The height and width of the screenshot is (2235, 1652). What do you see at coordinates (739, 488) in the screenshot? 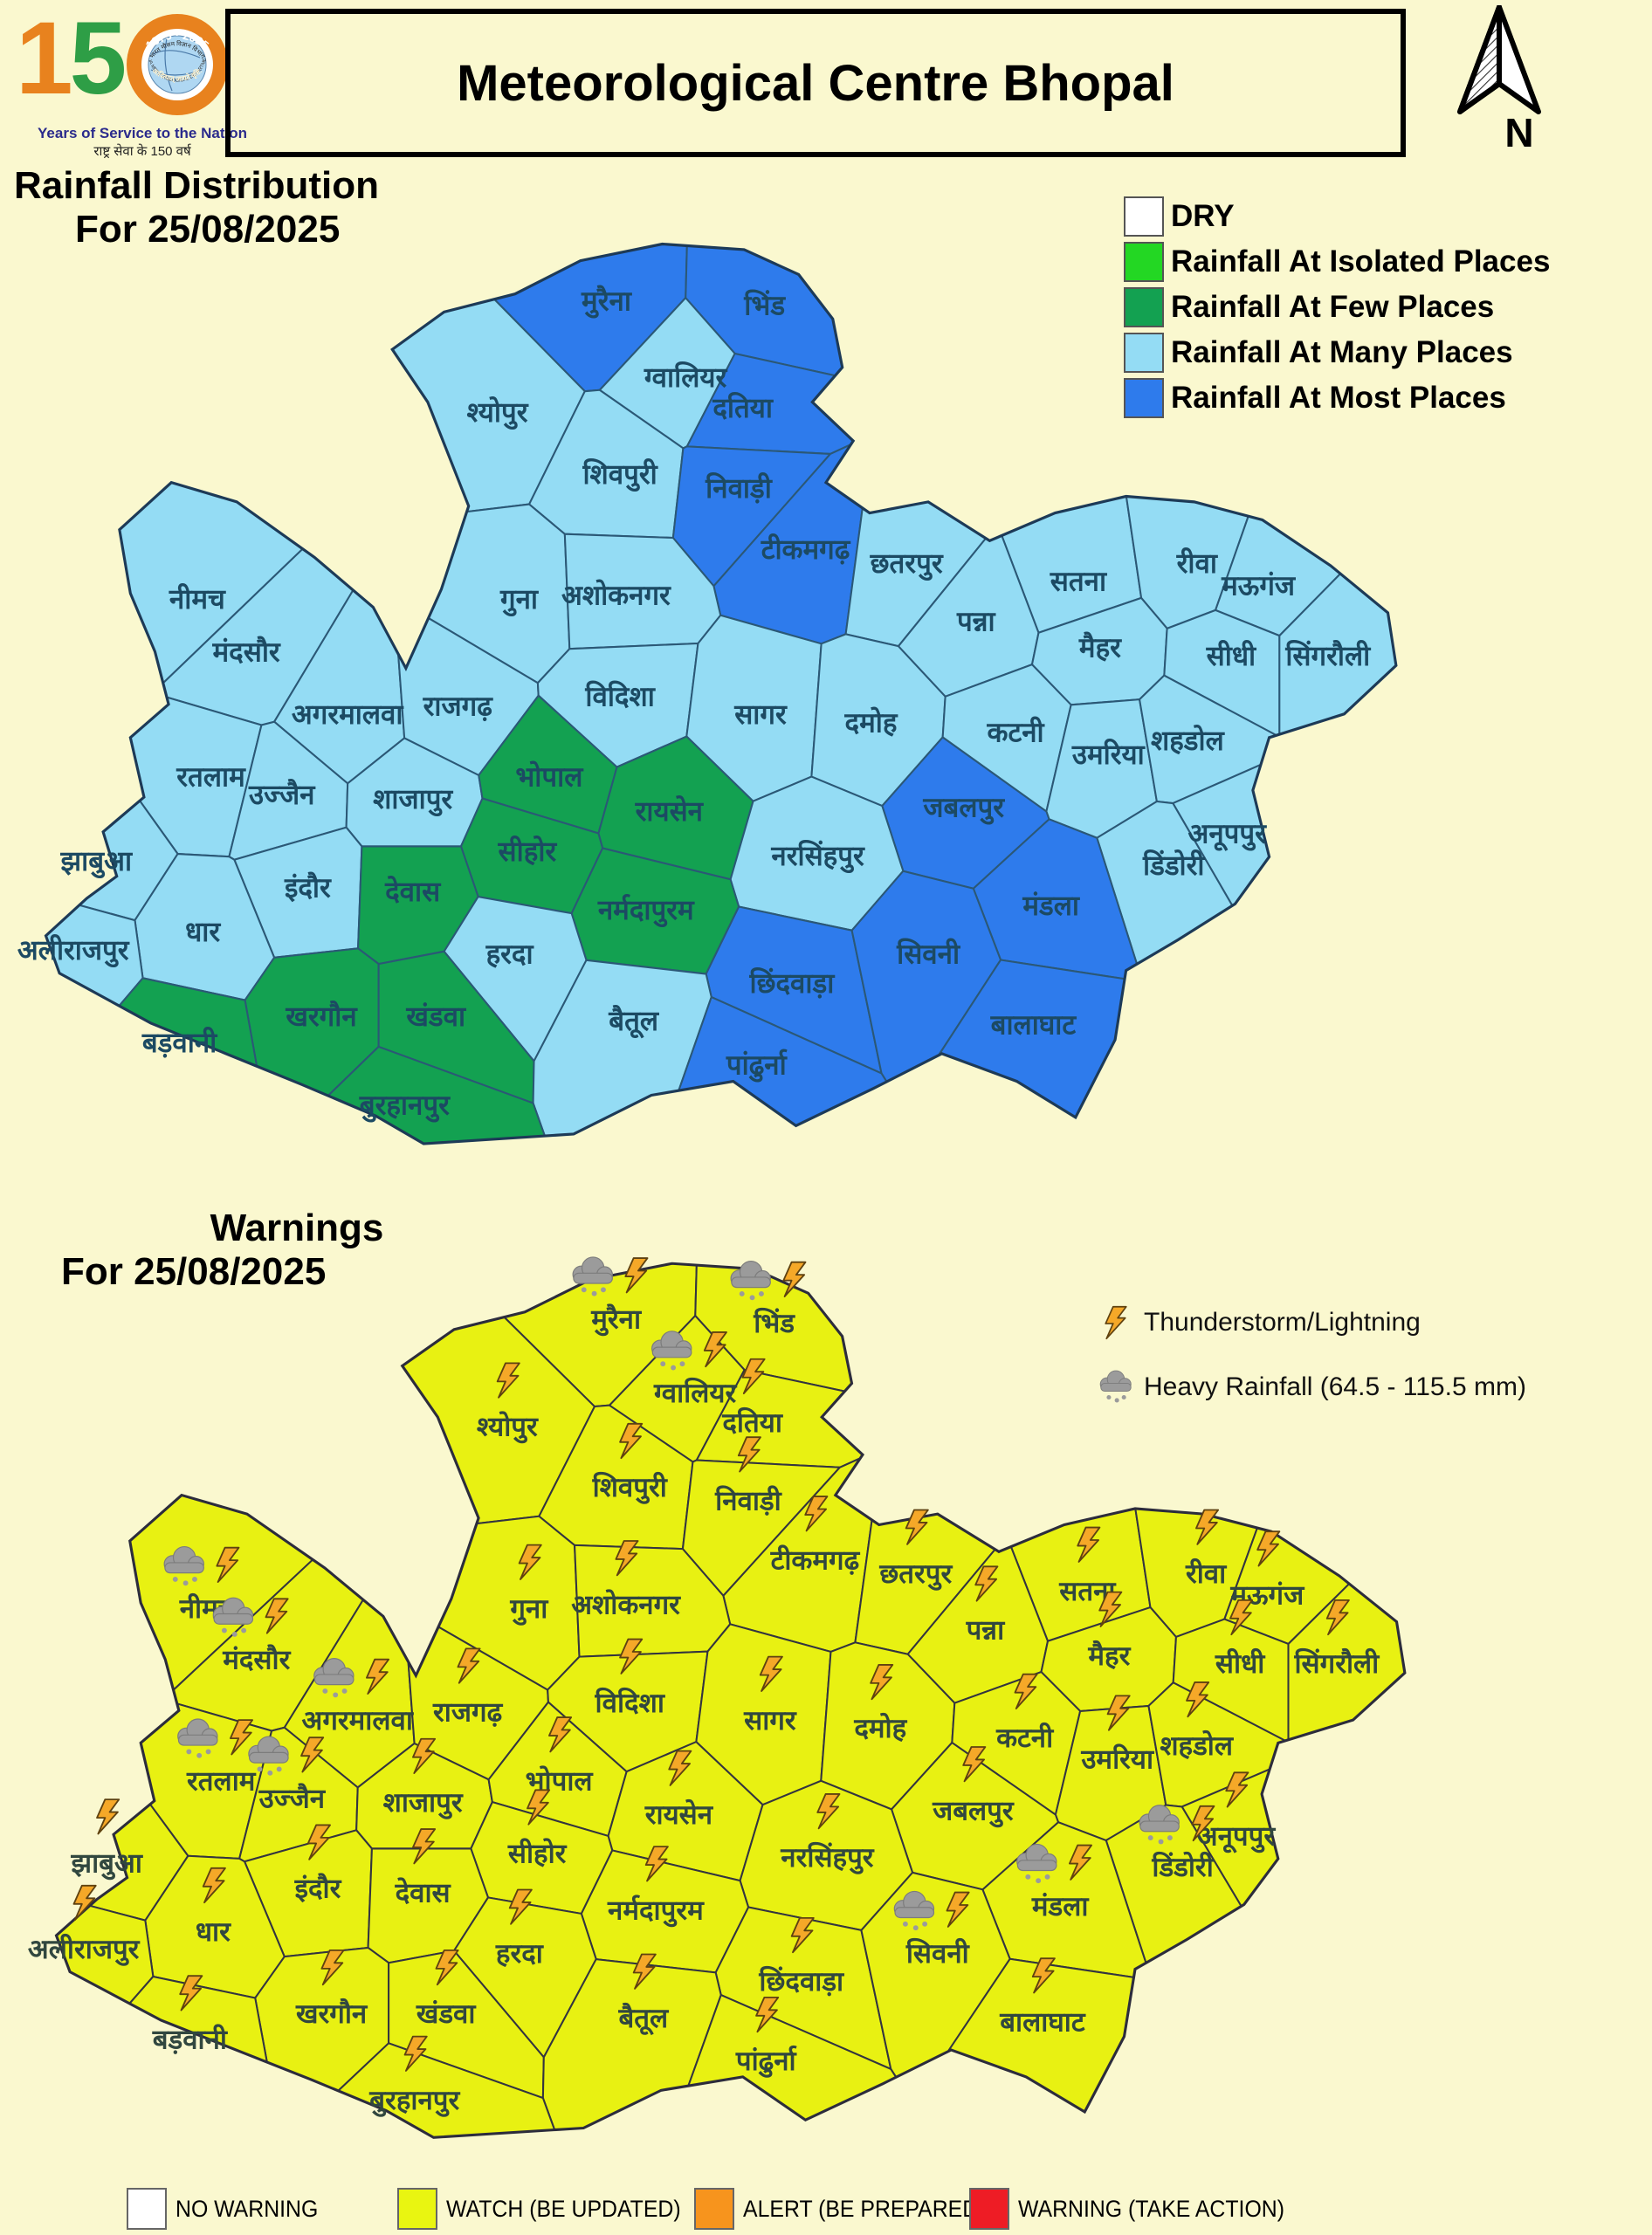
I see `district-label: निवाड़ी` at bounding box center [739, 488].